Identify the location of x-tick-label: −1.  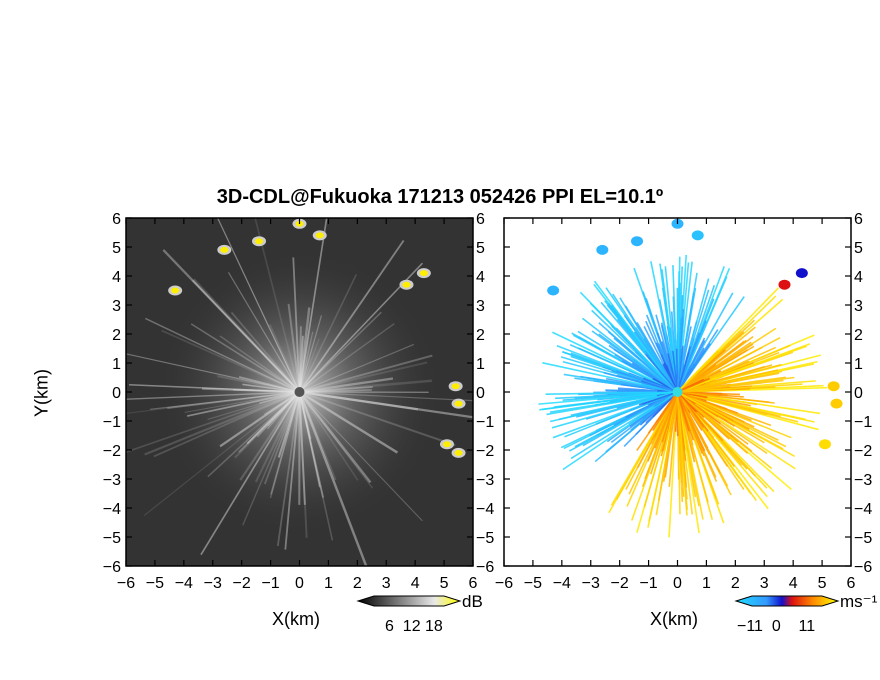
(648, 583).